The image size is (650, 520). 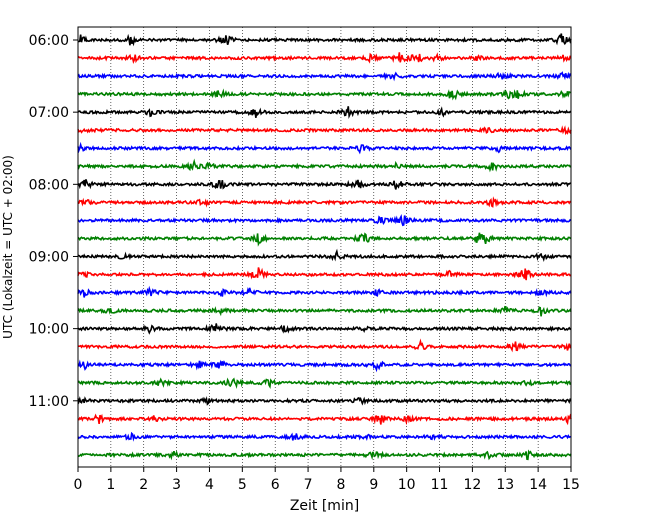 I want to click on x-tick-label: 15, so click(x=571, y=485).